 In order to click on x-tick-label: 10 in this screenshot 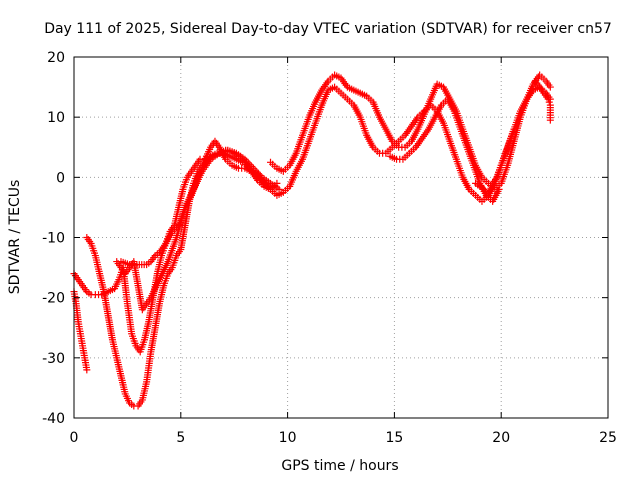, I will do `click(288, 438)`.